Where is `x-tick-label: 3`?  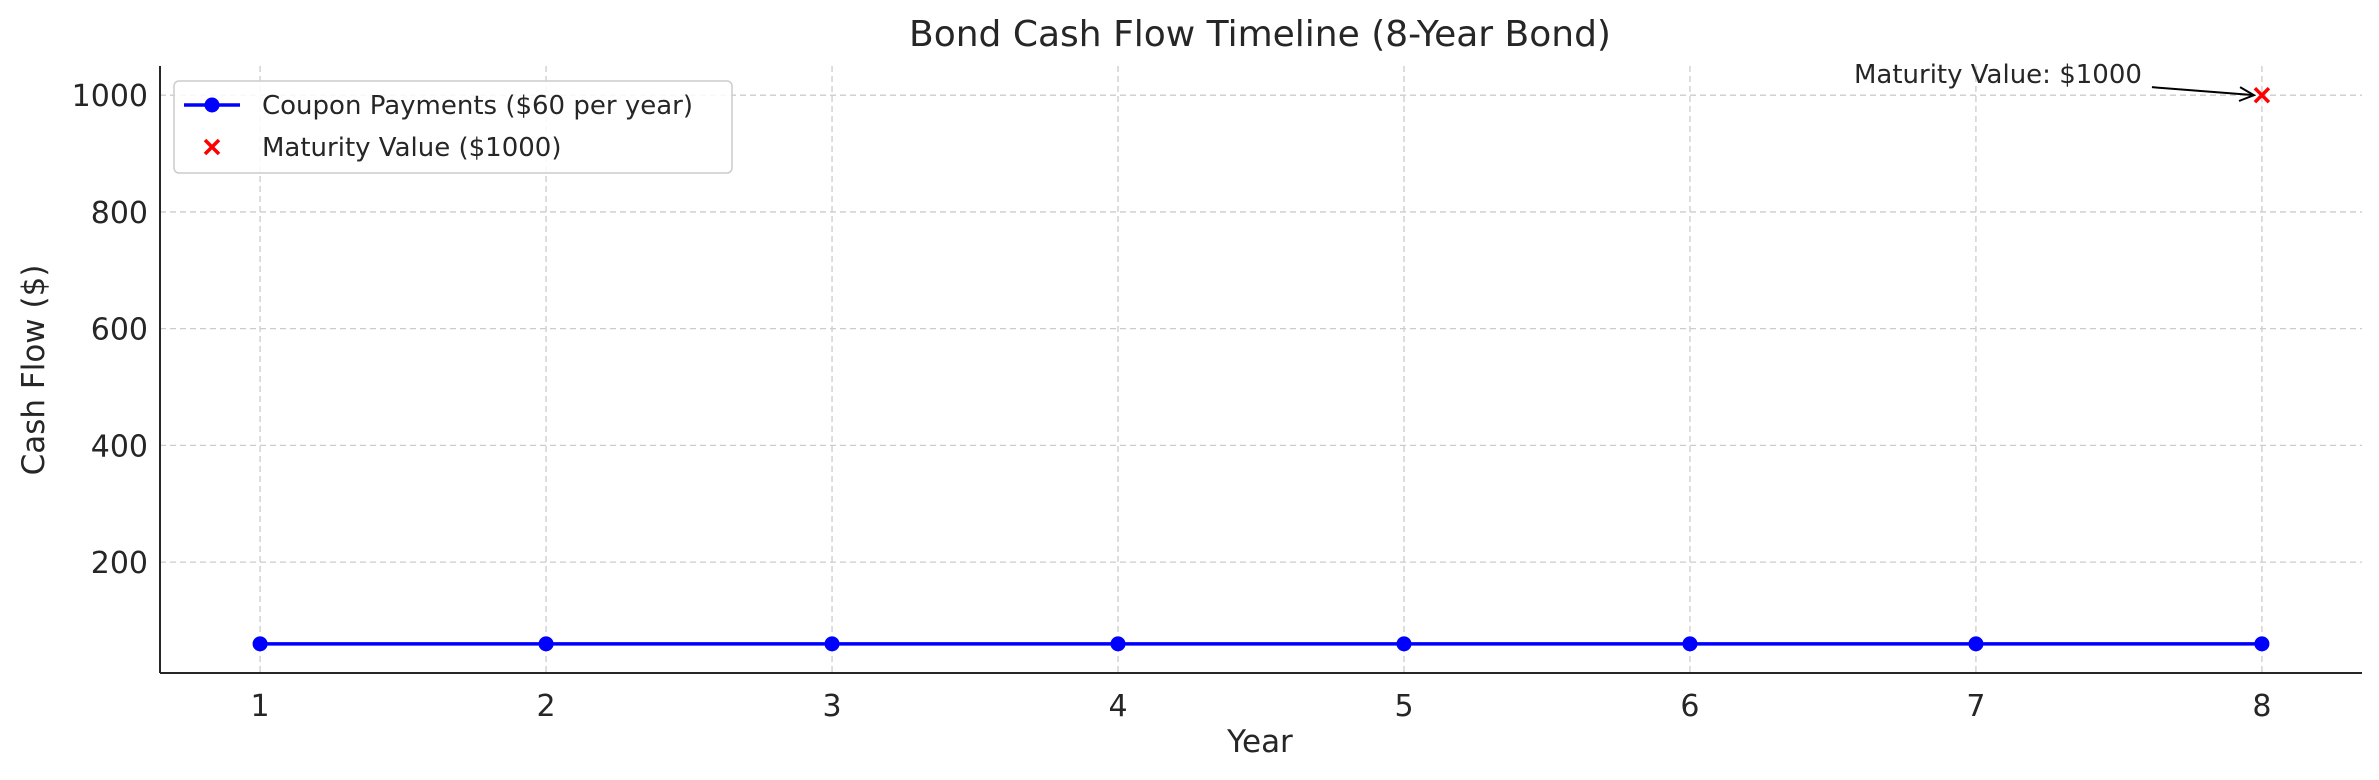
x-tick-label: 3 is located at coordinates (831, 706).